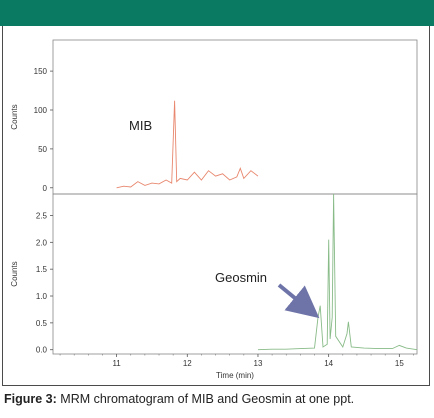 The height and width of the screenshot is (418, 434). I want to click on geosmin-ytick-label-2: 1.0, so click(42, 296).